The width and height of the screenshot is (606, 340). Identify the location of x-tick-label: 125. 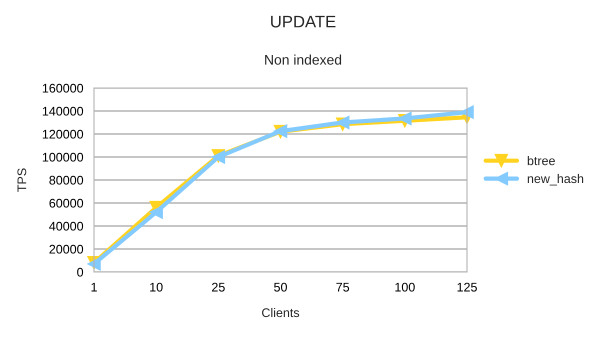
(467, 287).